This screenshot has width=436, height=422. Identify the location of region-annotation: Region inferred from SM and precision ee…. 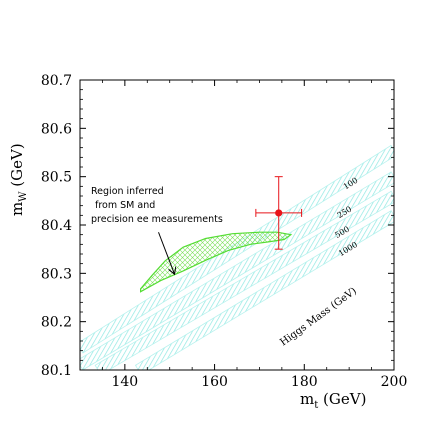
(157, 205).